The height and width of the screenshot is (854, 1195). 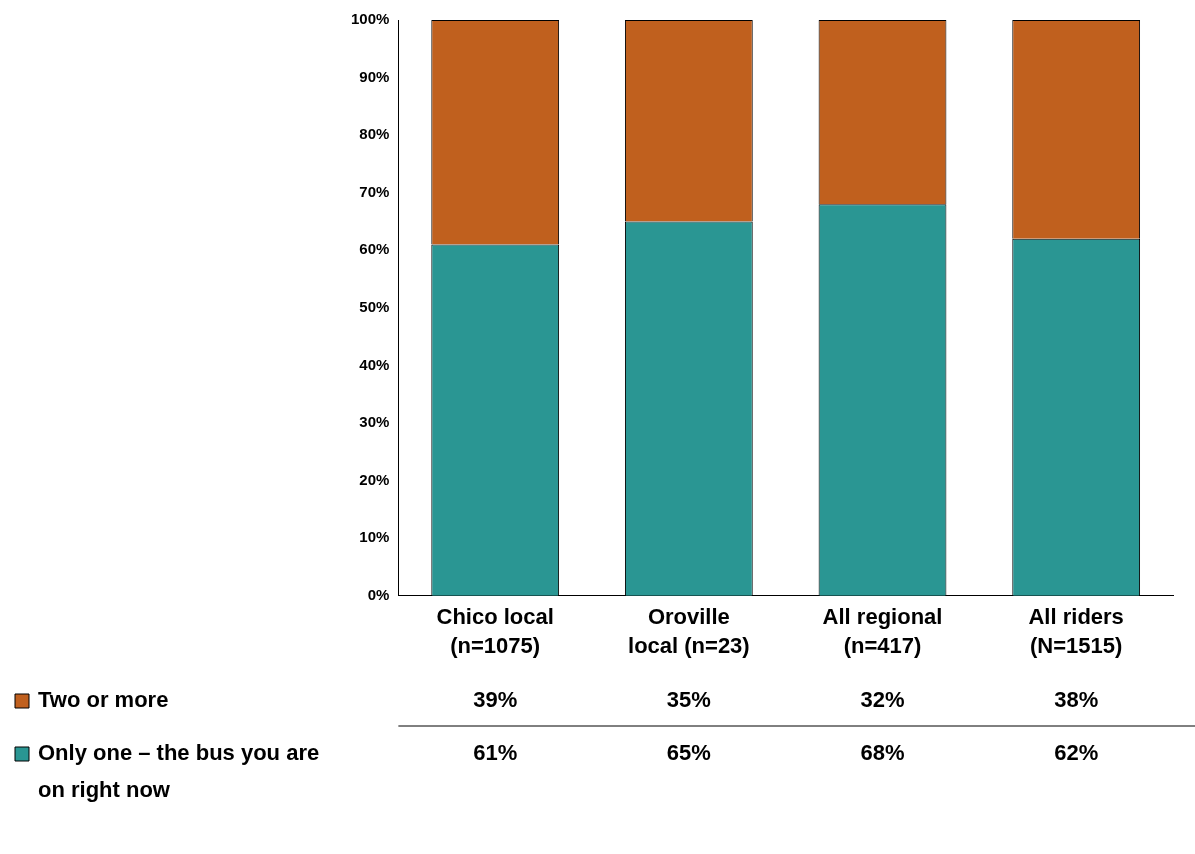 I want to click on y-tick-label: 10%, so click(x=374, y=537).